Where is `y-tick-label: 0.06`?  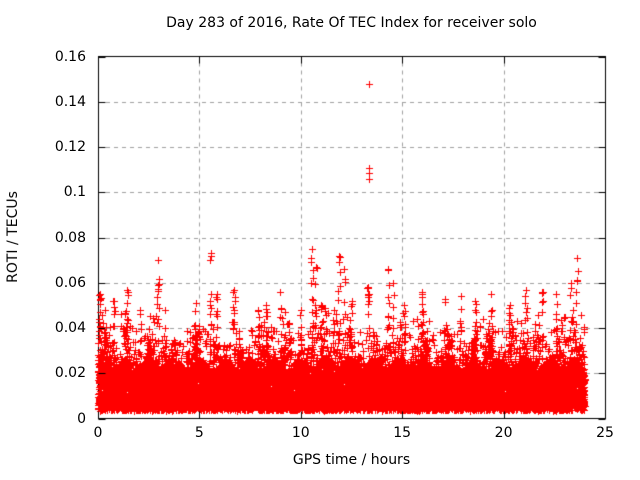 y-tick-label: 0.06 is located at coordinates (70, 282).